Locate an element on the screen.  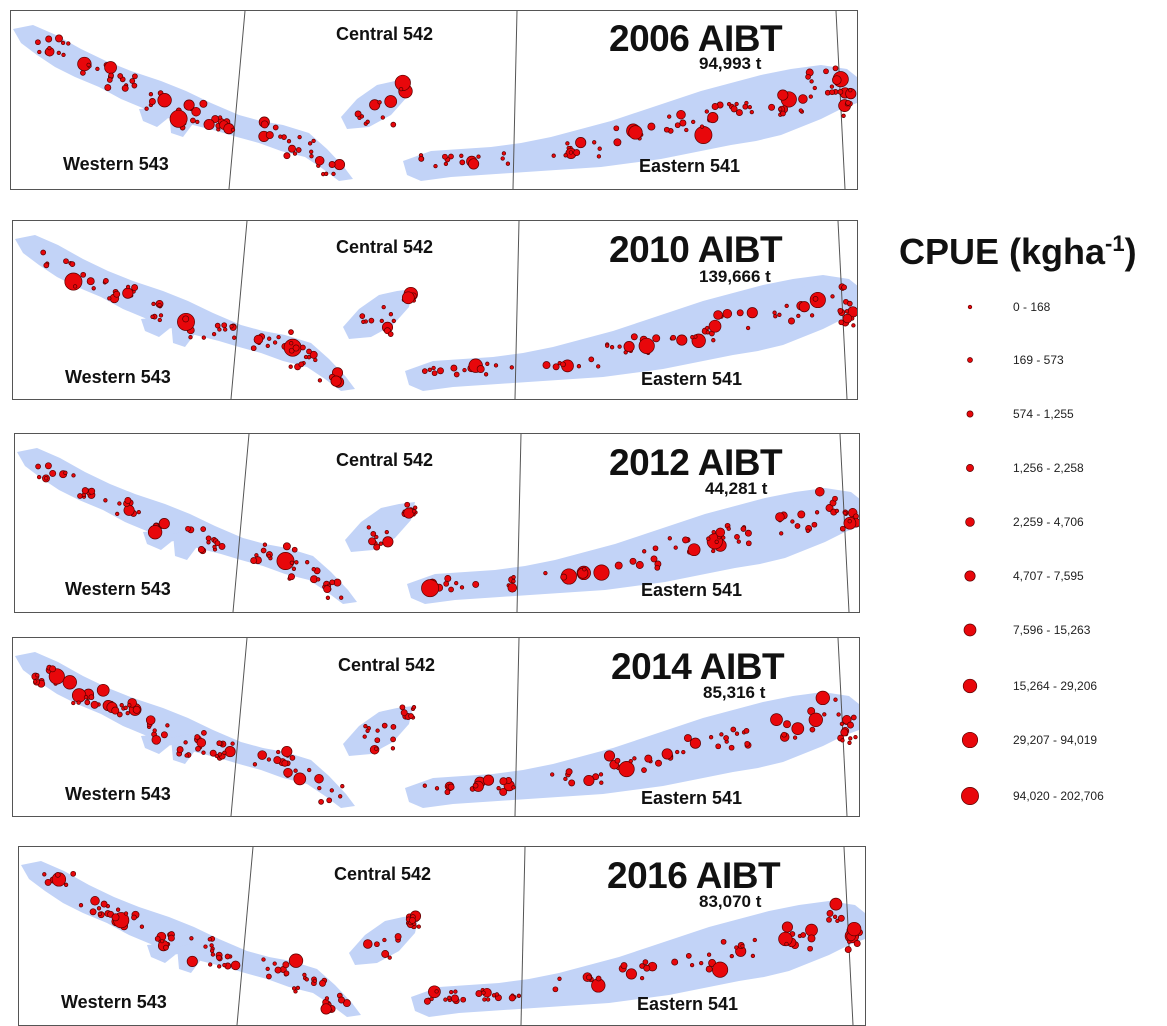
region-label-central: Central 542 is located at coordinates (385, 247).